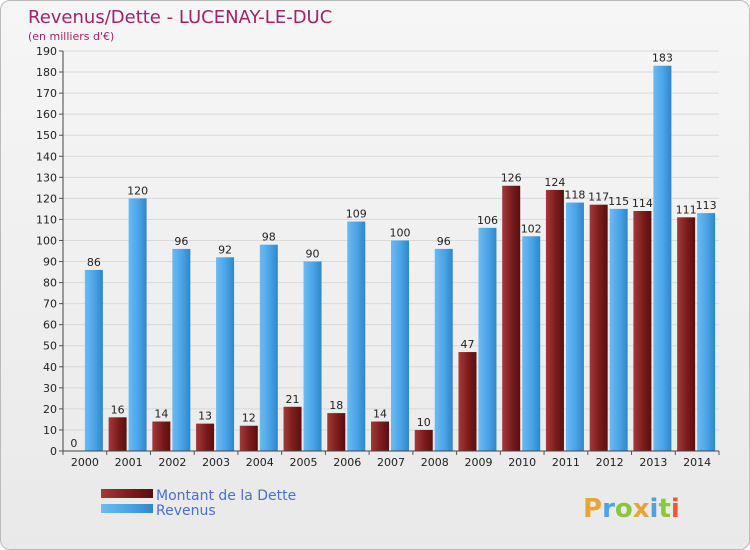  I want to click on x-tick-label: 2007, so click(391, 462).